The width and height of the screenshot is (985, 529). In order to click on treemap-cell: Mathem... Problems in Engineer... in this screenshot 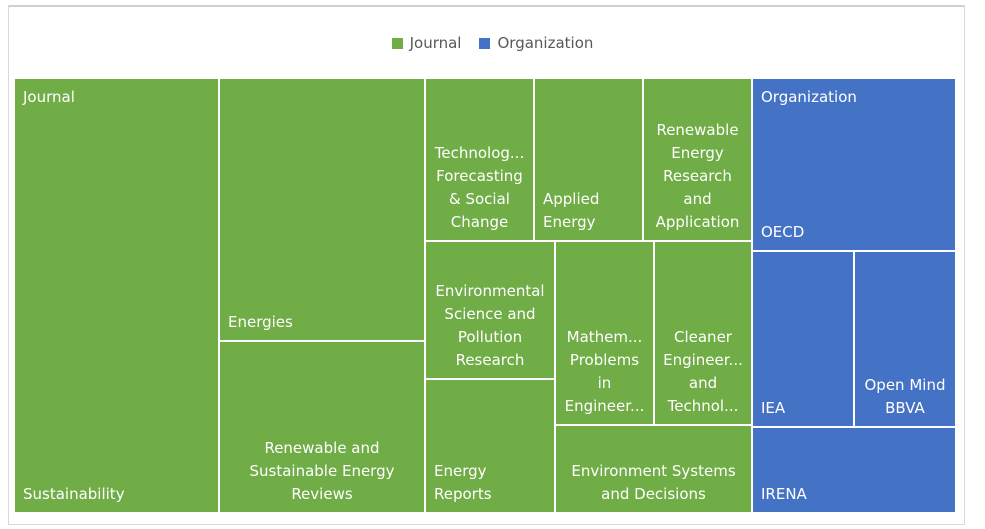, I will do `click(604, 333)`.